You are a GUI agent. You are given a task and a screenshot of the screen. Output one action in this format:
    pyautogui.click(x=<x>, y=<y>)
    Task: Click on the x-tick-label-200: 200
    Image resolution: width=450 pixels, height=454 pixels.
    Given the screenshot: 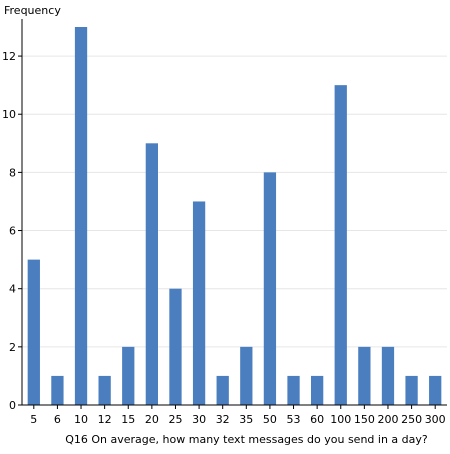 What is the action you would take?
    pyautogui.click(x=387, y=419)
    